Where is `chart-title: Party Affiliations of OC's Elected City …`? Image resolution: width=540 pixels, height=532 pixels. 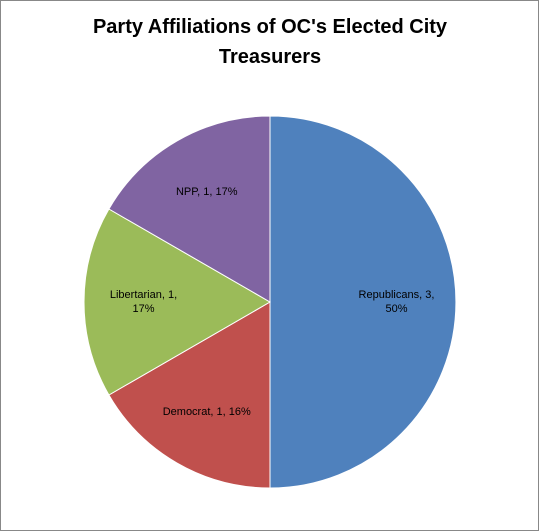
chart-title: Party Affiliations of OC's Elected City … is located at coordinates (270, 42).